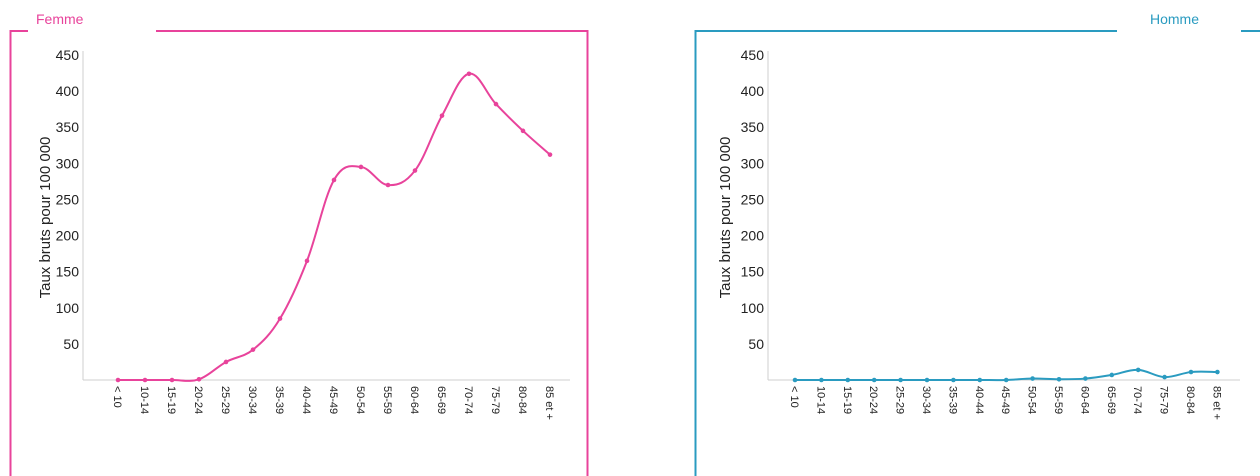 The image size is (1260, 476). Describe the element at coordinates (360, 400) in the screenshot. I see `femme-x-tick-label: 50-54` at that location.